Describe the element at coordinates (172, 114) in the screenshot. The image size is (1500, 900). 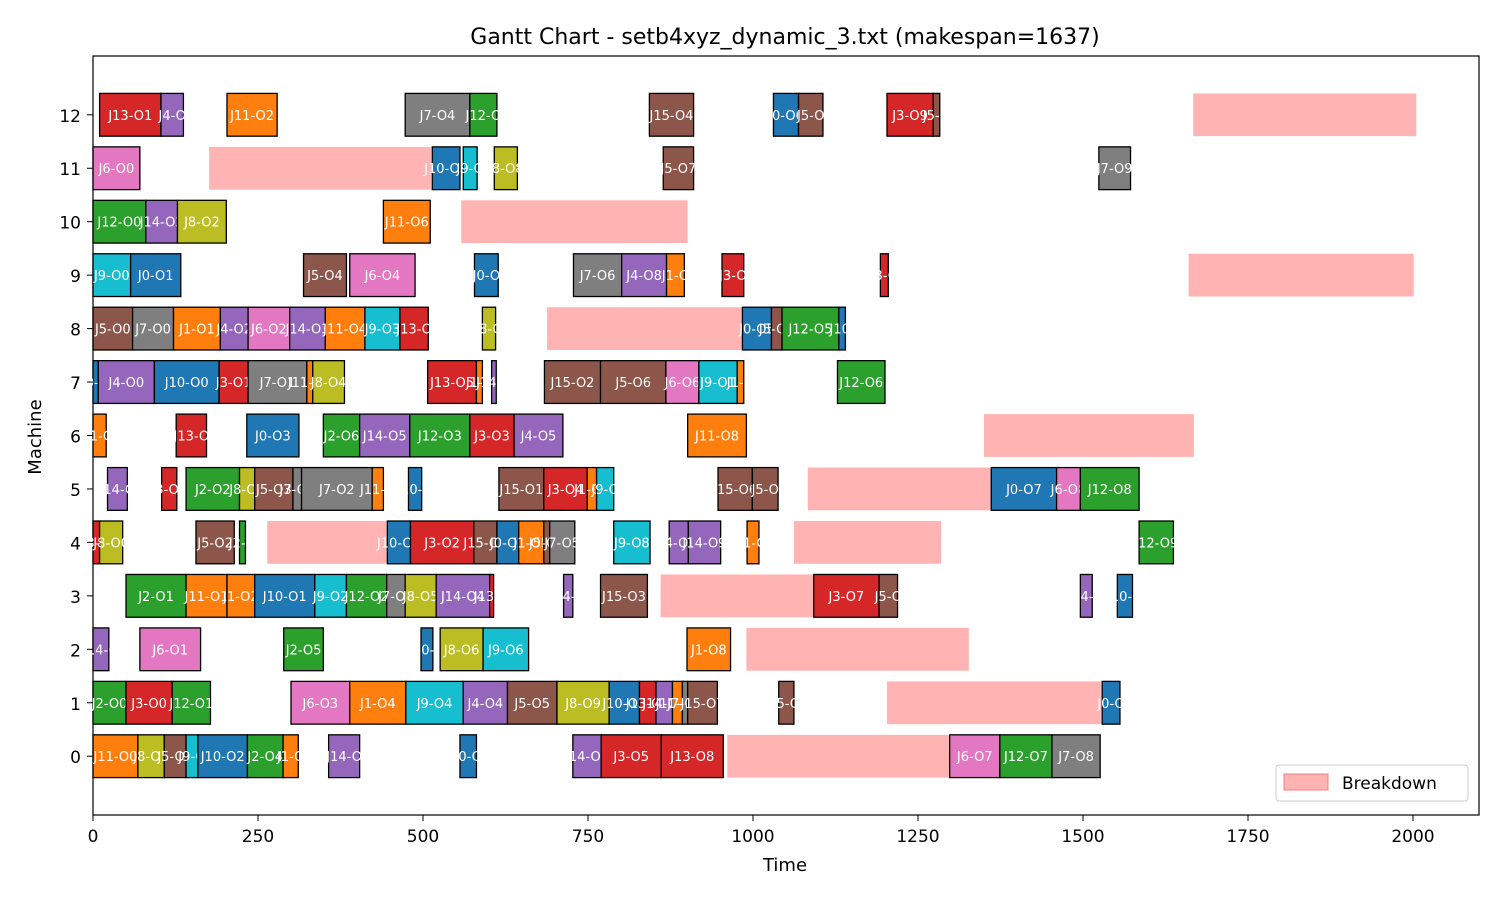
I see `operation-bar: J4-O` at that location.